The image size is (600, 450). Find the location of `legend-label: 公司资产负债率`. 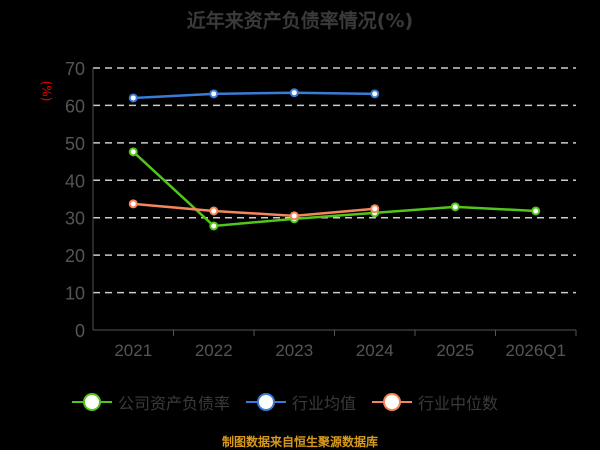

legend-label: 公司资产负债率 is located at coordinates (174, 403).